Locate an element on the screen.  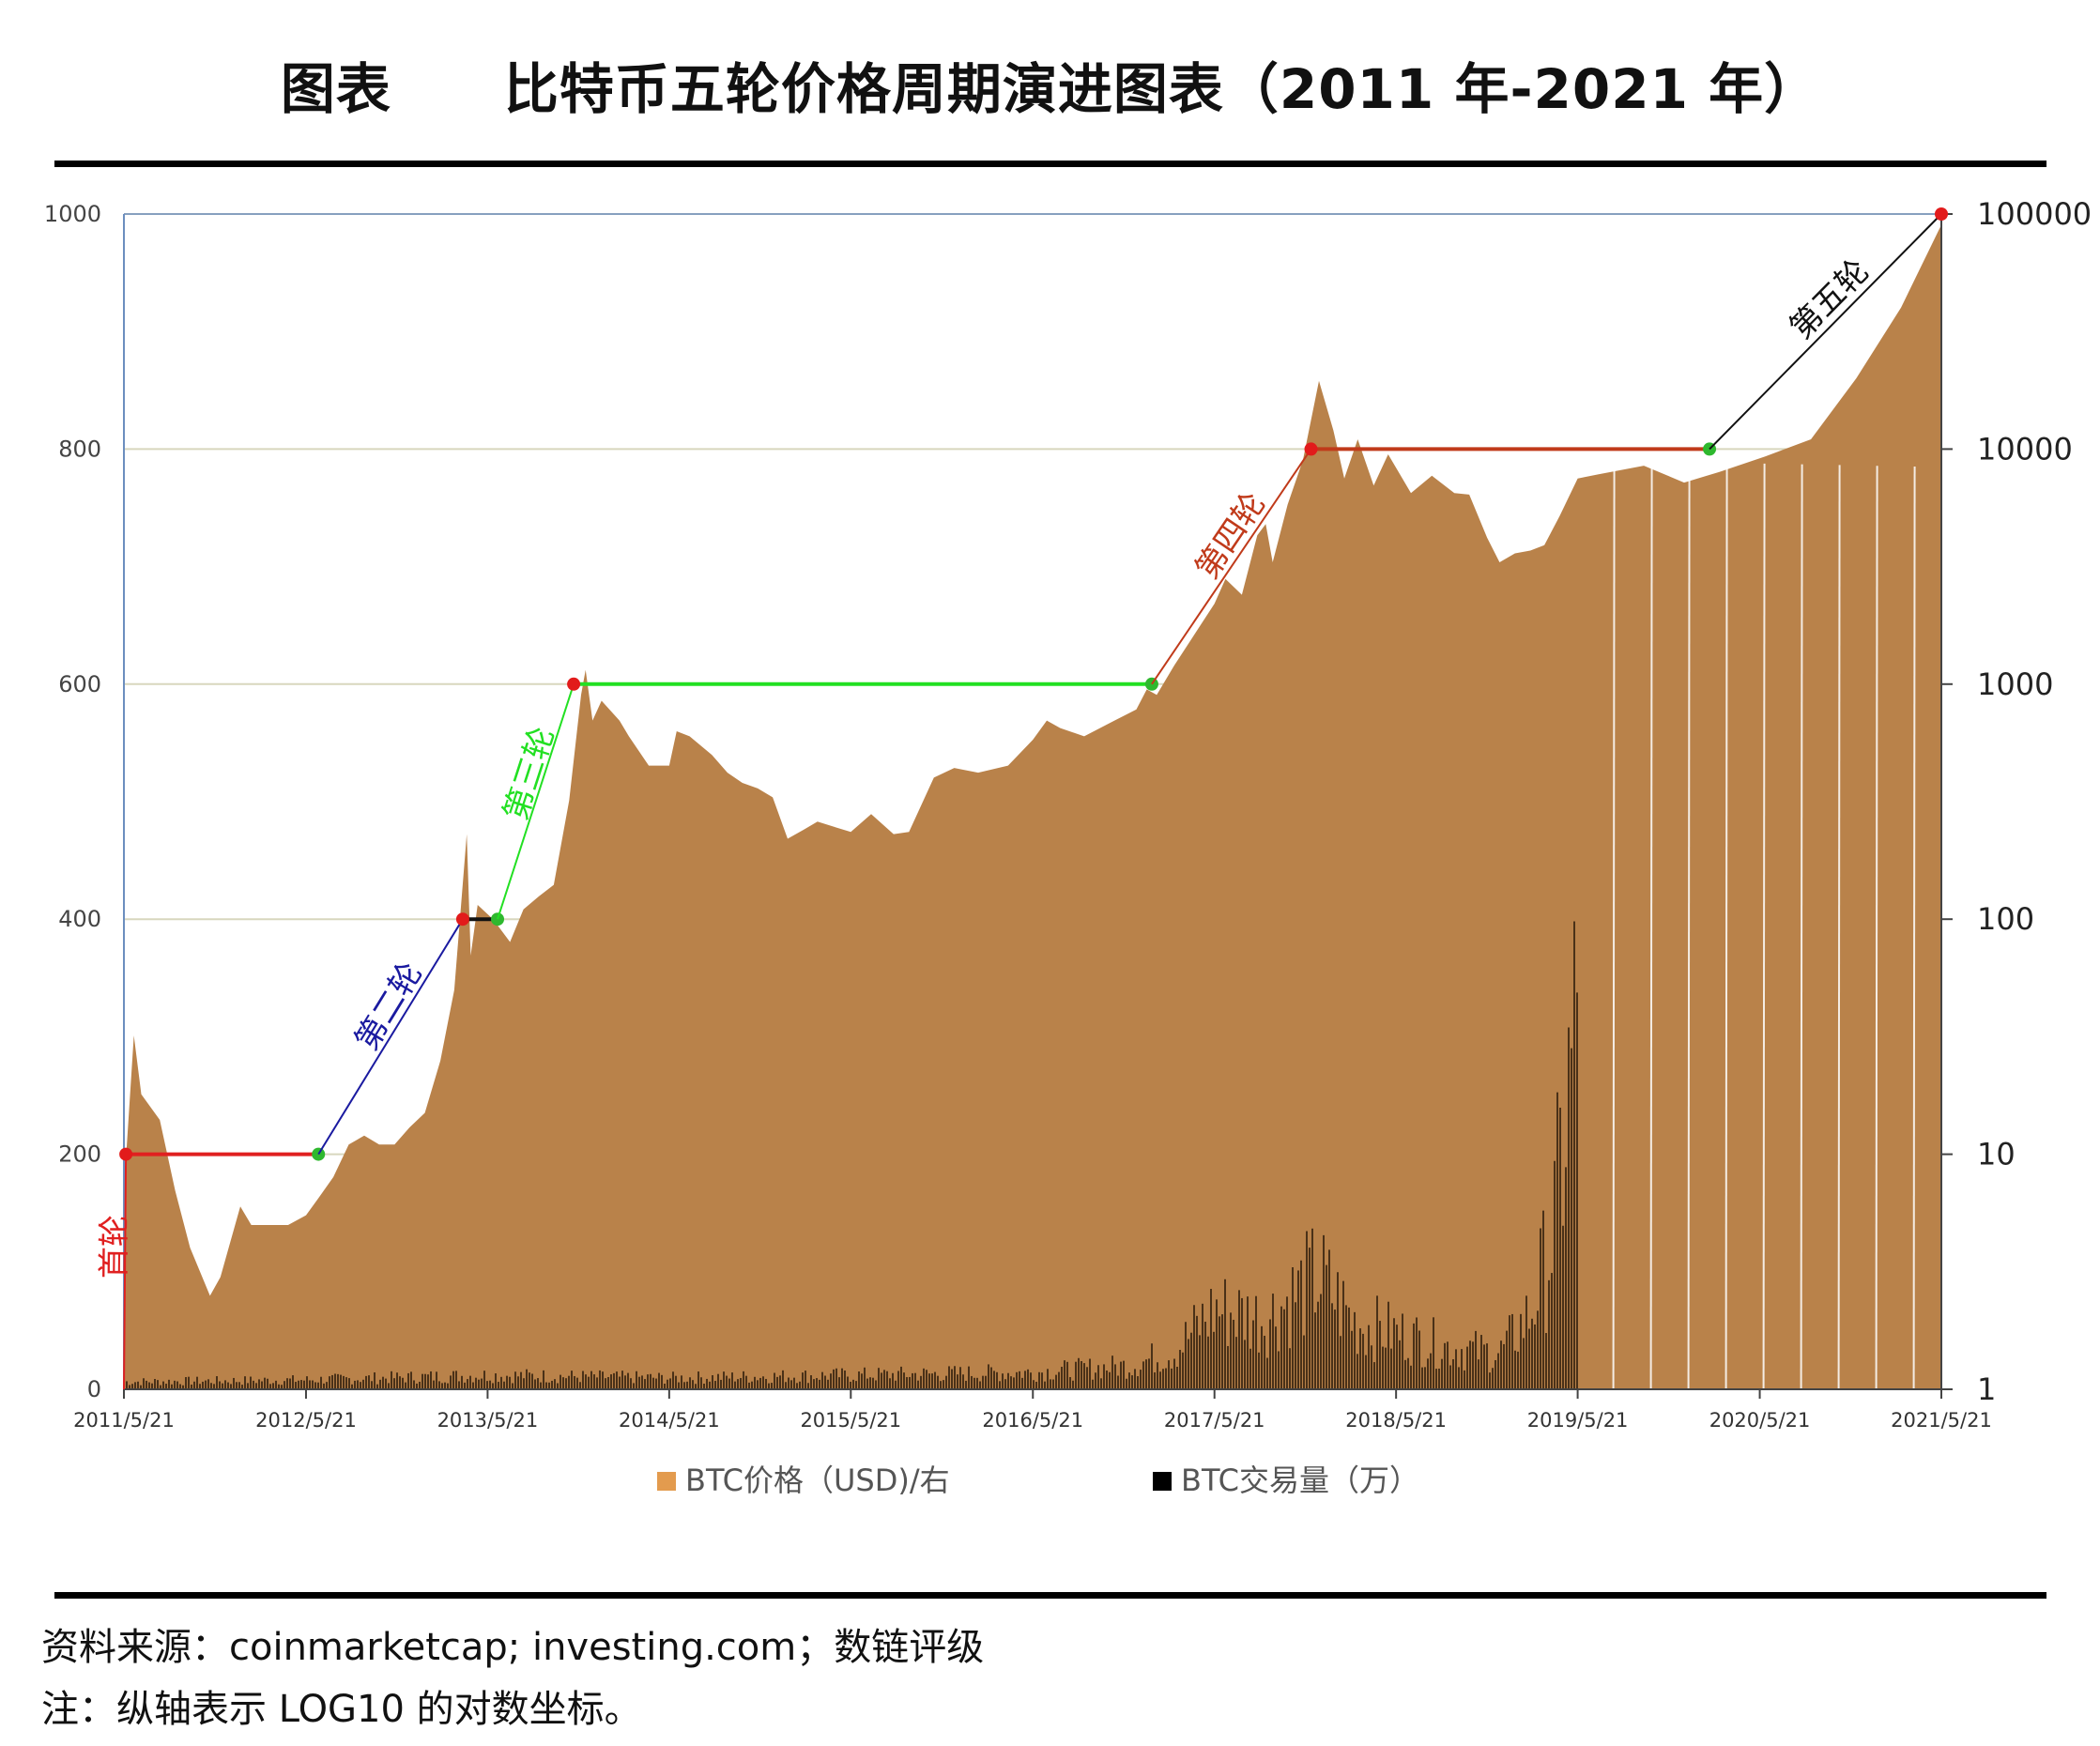
right-tick-label: 100000 is located at coordinates (2034, 214).